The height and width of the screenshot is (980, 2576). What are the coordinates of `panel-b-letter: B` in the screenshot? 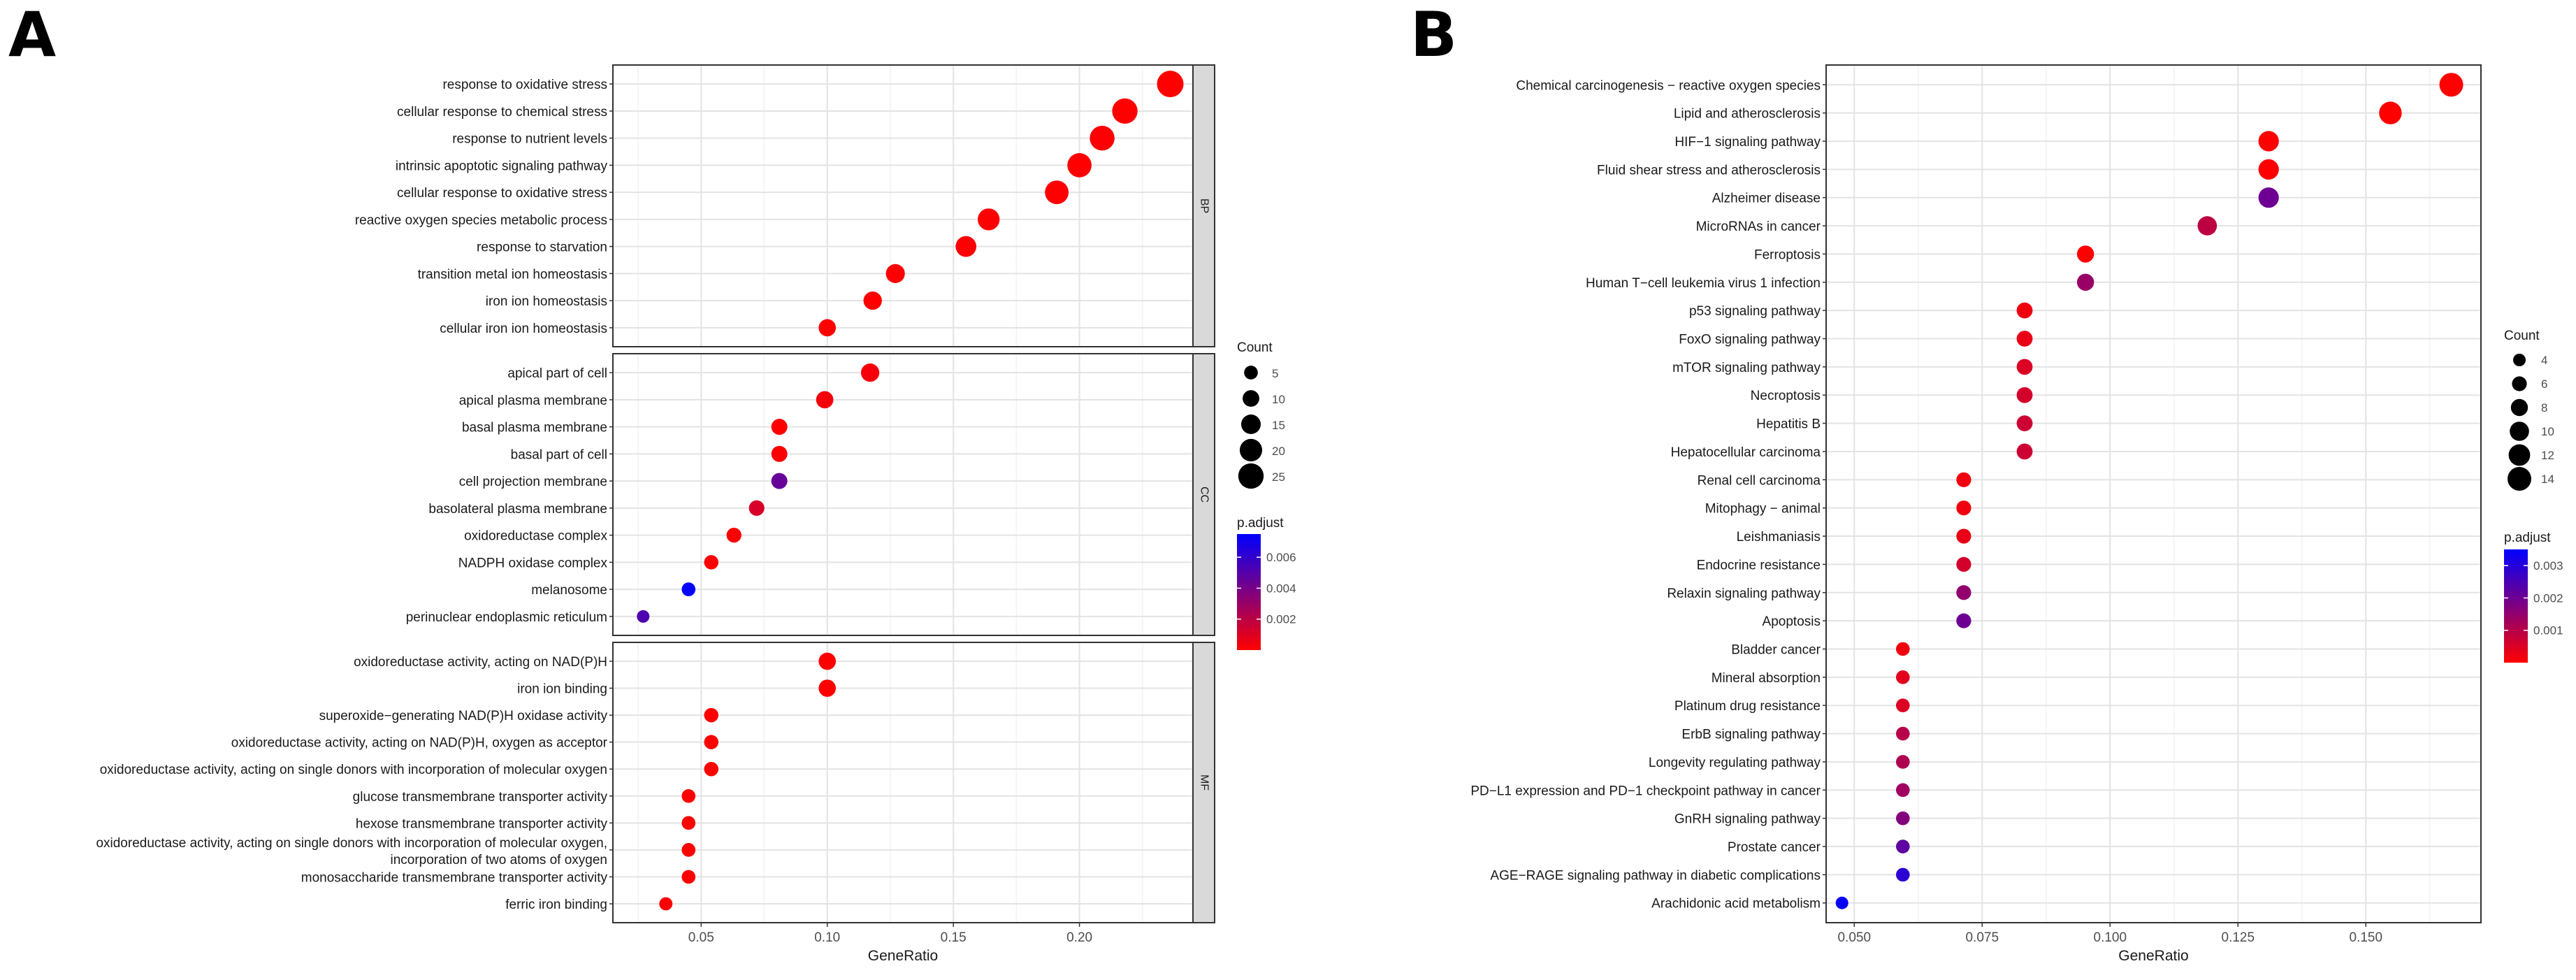 It's located at (1434, 35).